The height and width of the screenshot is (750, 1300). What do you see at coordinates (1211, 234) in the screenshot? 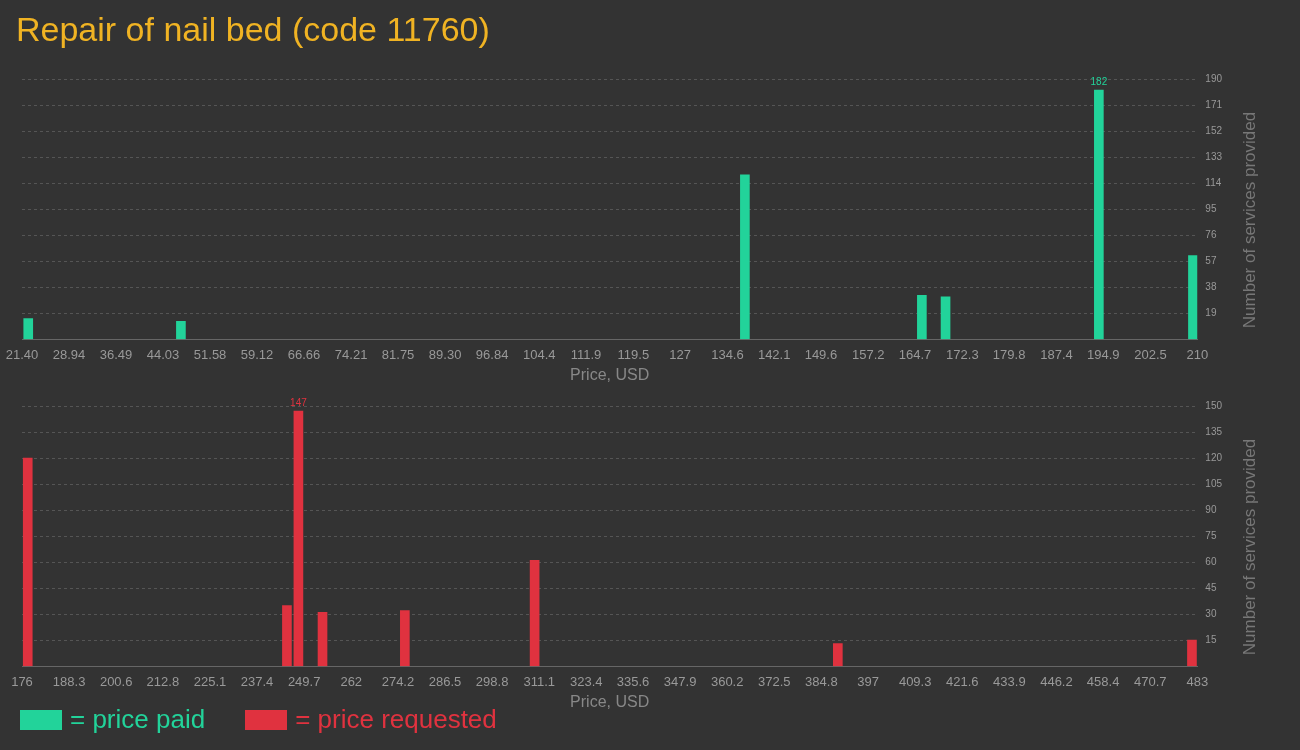
I see `y-tick-label: 76` at bounding box center [1211, 234].